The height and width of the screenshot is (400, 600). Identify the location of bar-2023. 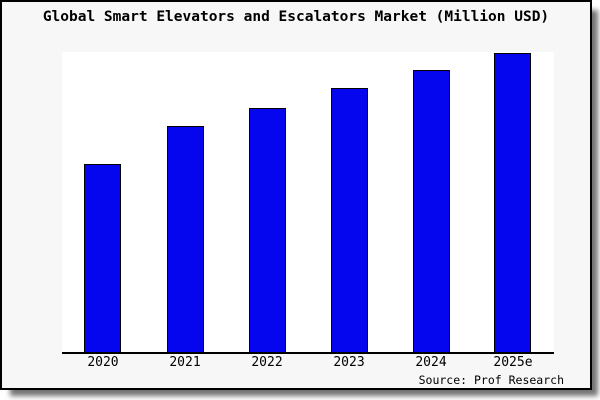
(349, 219).